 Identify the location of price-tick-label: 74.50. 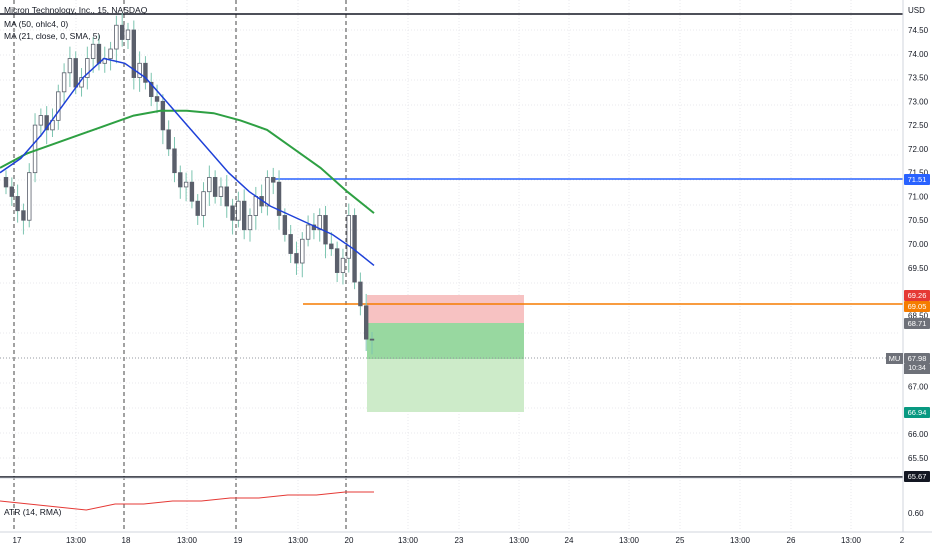
(918, 30).